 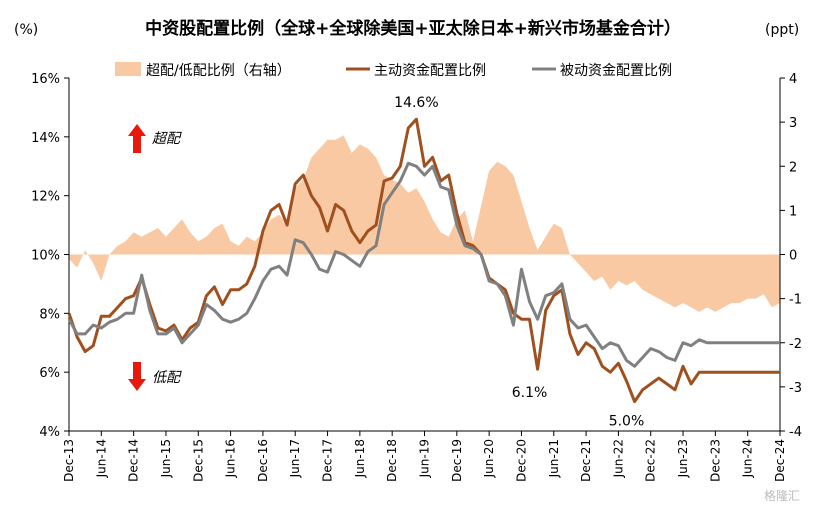 What do you see at coordinates (554, 458) in the screenshot?
I see `x-tick-label: Jun-21` at bounding box center [554, 458].